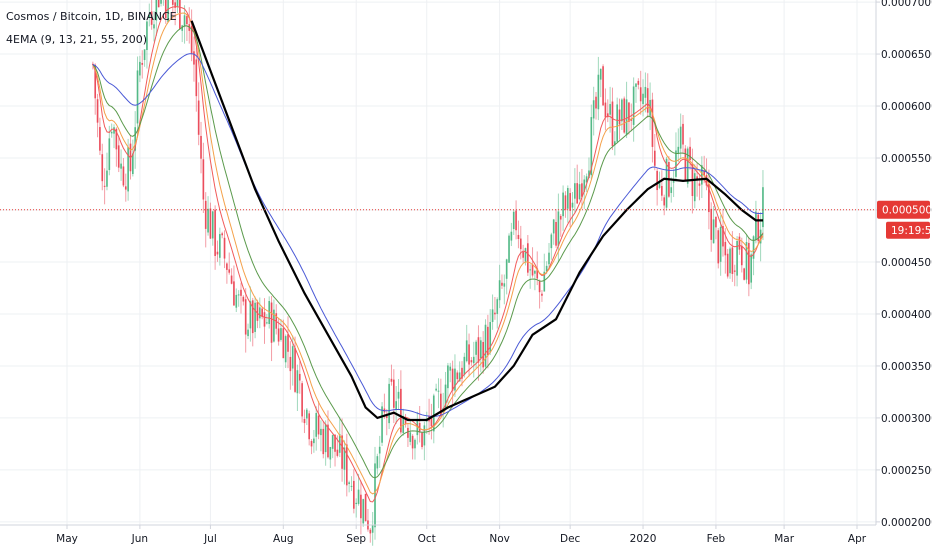 Image resolution: width=932 pixels, height=550 pixels. What do you see at coordinates (438, 534) in the screenshot?
I see `time-axis: May Jun Jul Aug Sep Oct Nov Dec 2020 Feb Mar Apr` at bounding box center [438, 534].